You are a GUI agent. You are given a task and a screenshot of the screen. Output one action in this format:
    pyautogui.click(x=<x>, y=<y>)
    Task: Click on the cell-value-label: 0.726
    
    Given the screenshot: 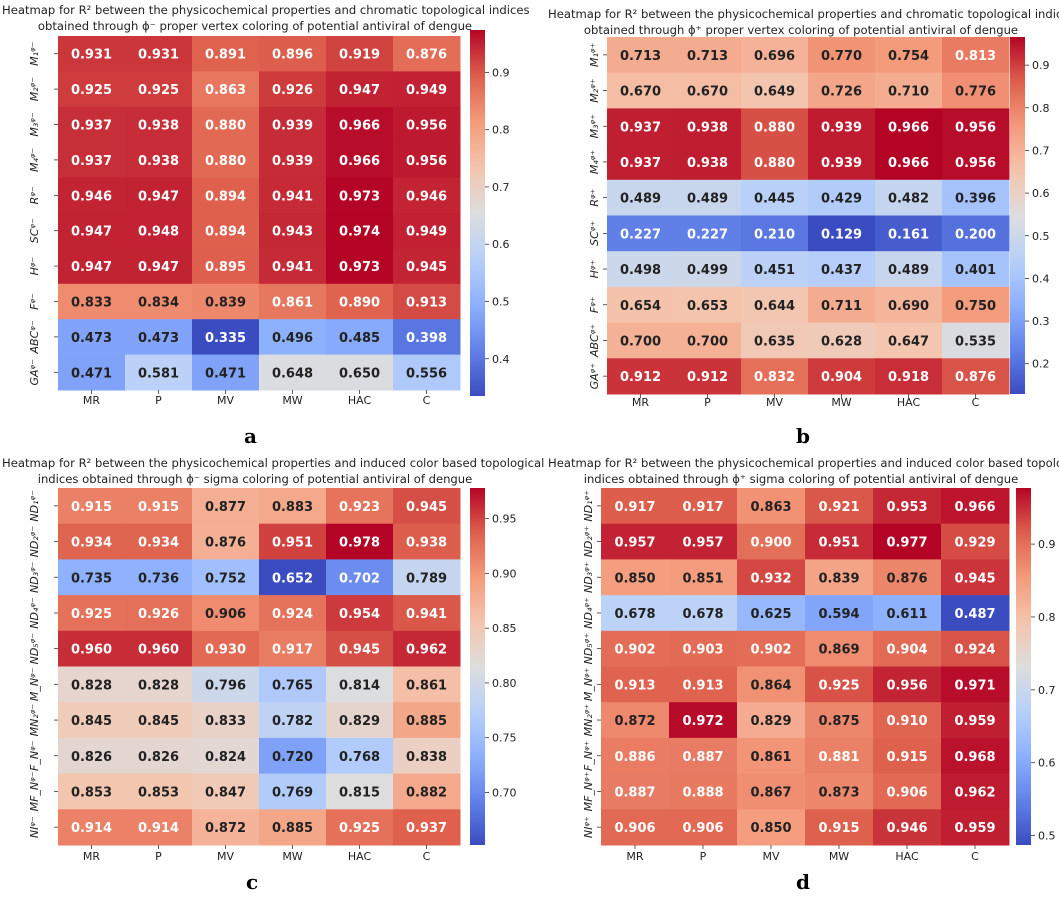 What is the action you would take?
    pyautogui.click(x=841, y=92)
    